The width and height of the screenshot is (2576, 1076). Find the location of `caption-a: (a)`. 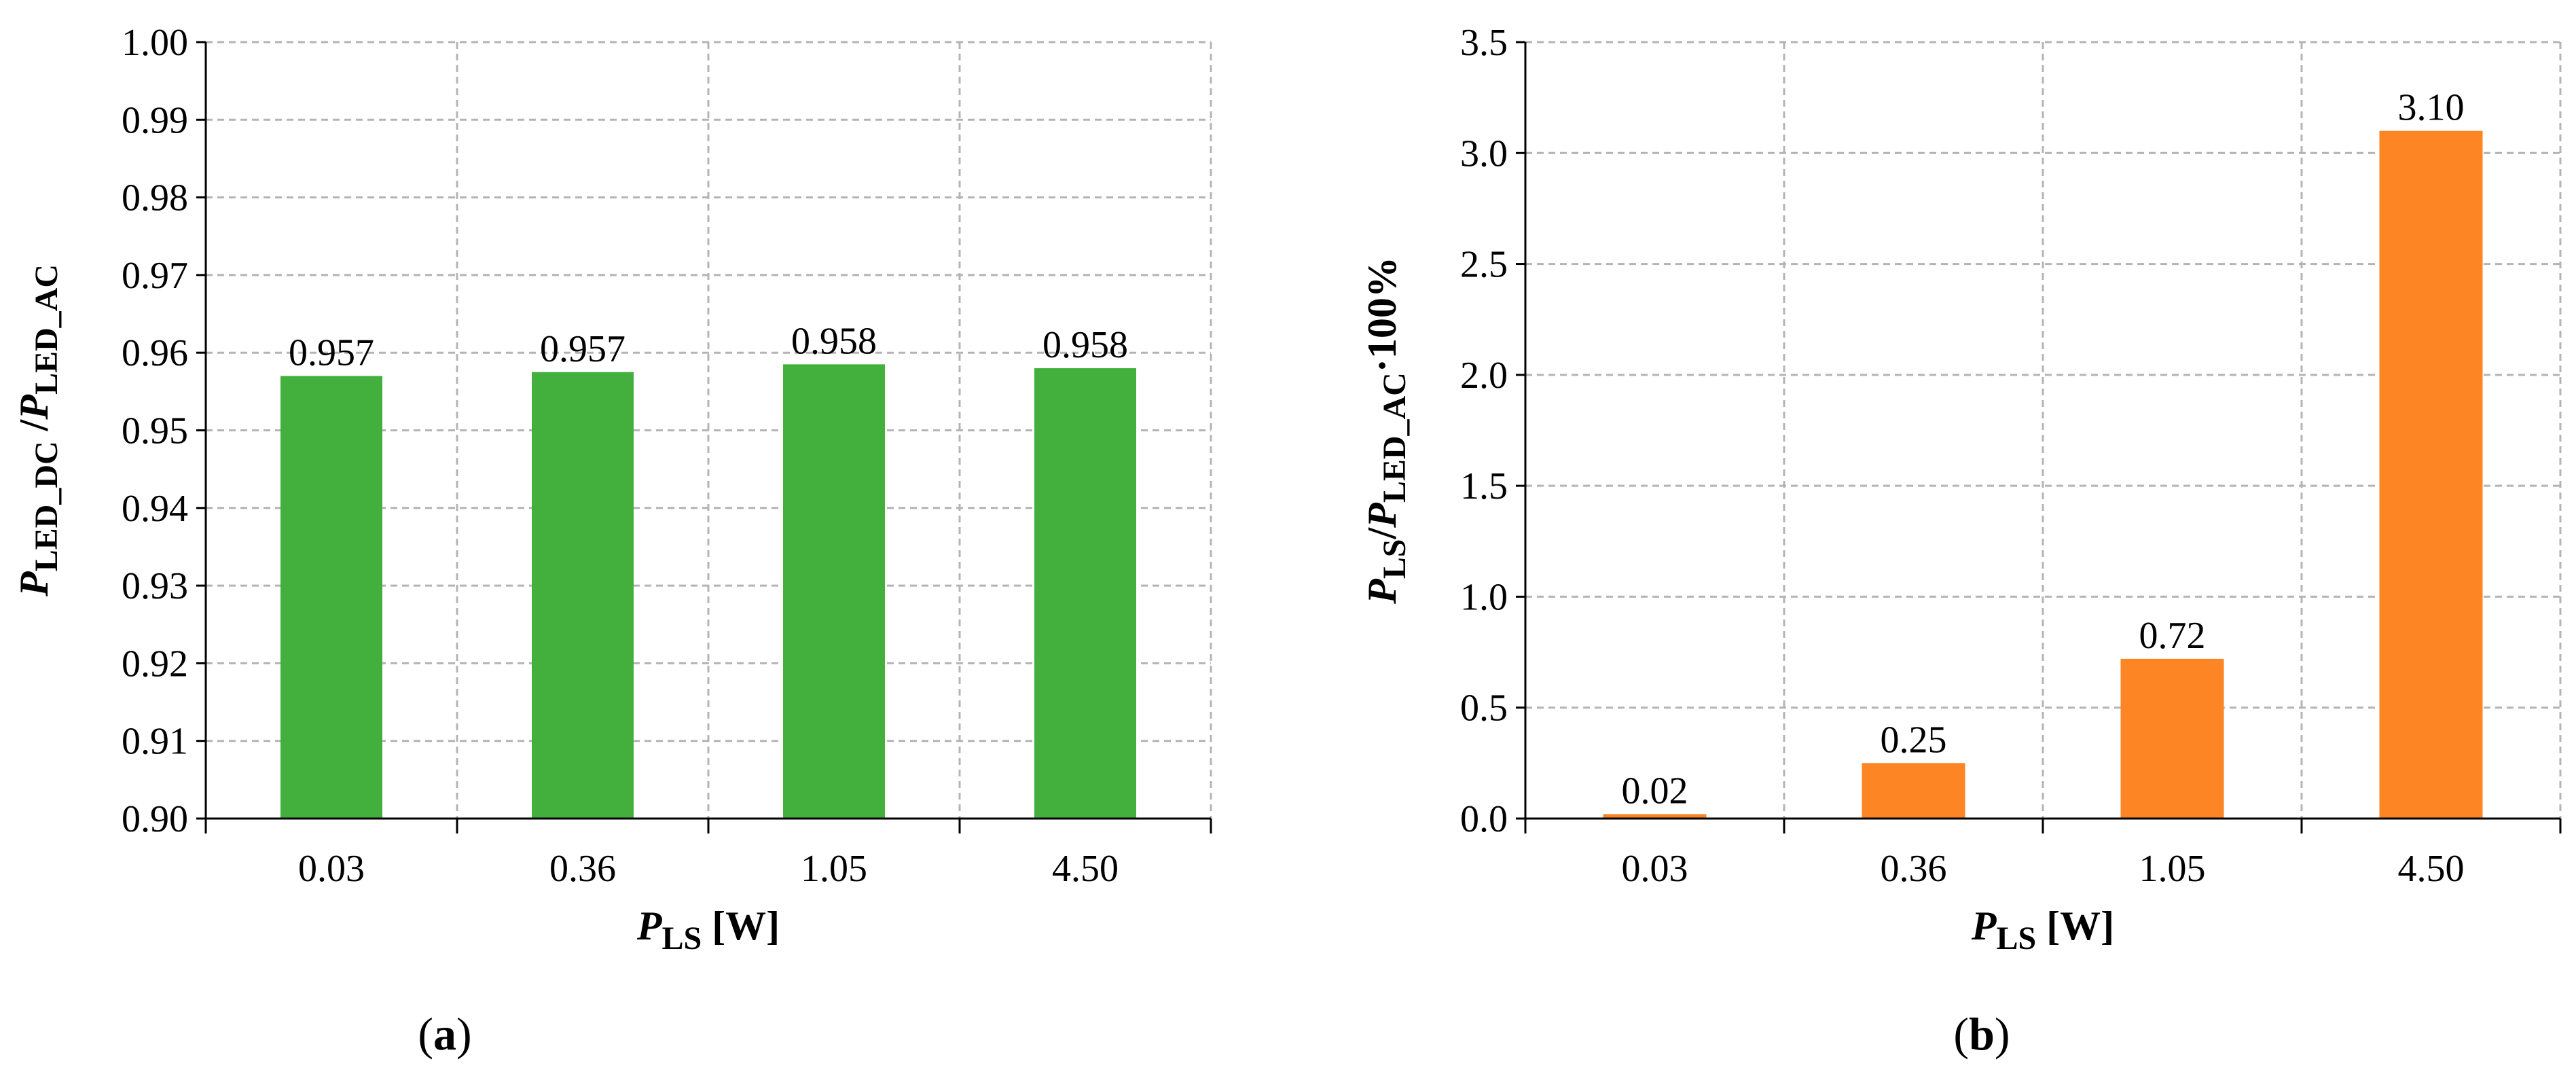

caption-a: (a) is located at coordinates (444, 1034).